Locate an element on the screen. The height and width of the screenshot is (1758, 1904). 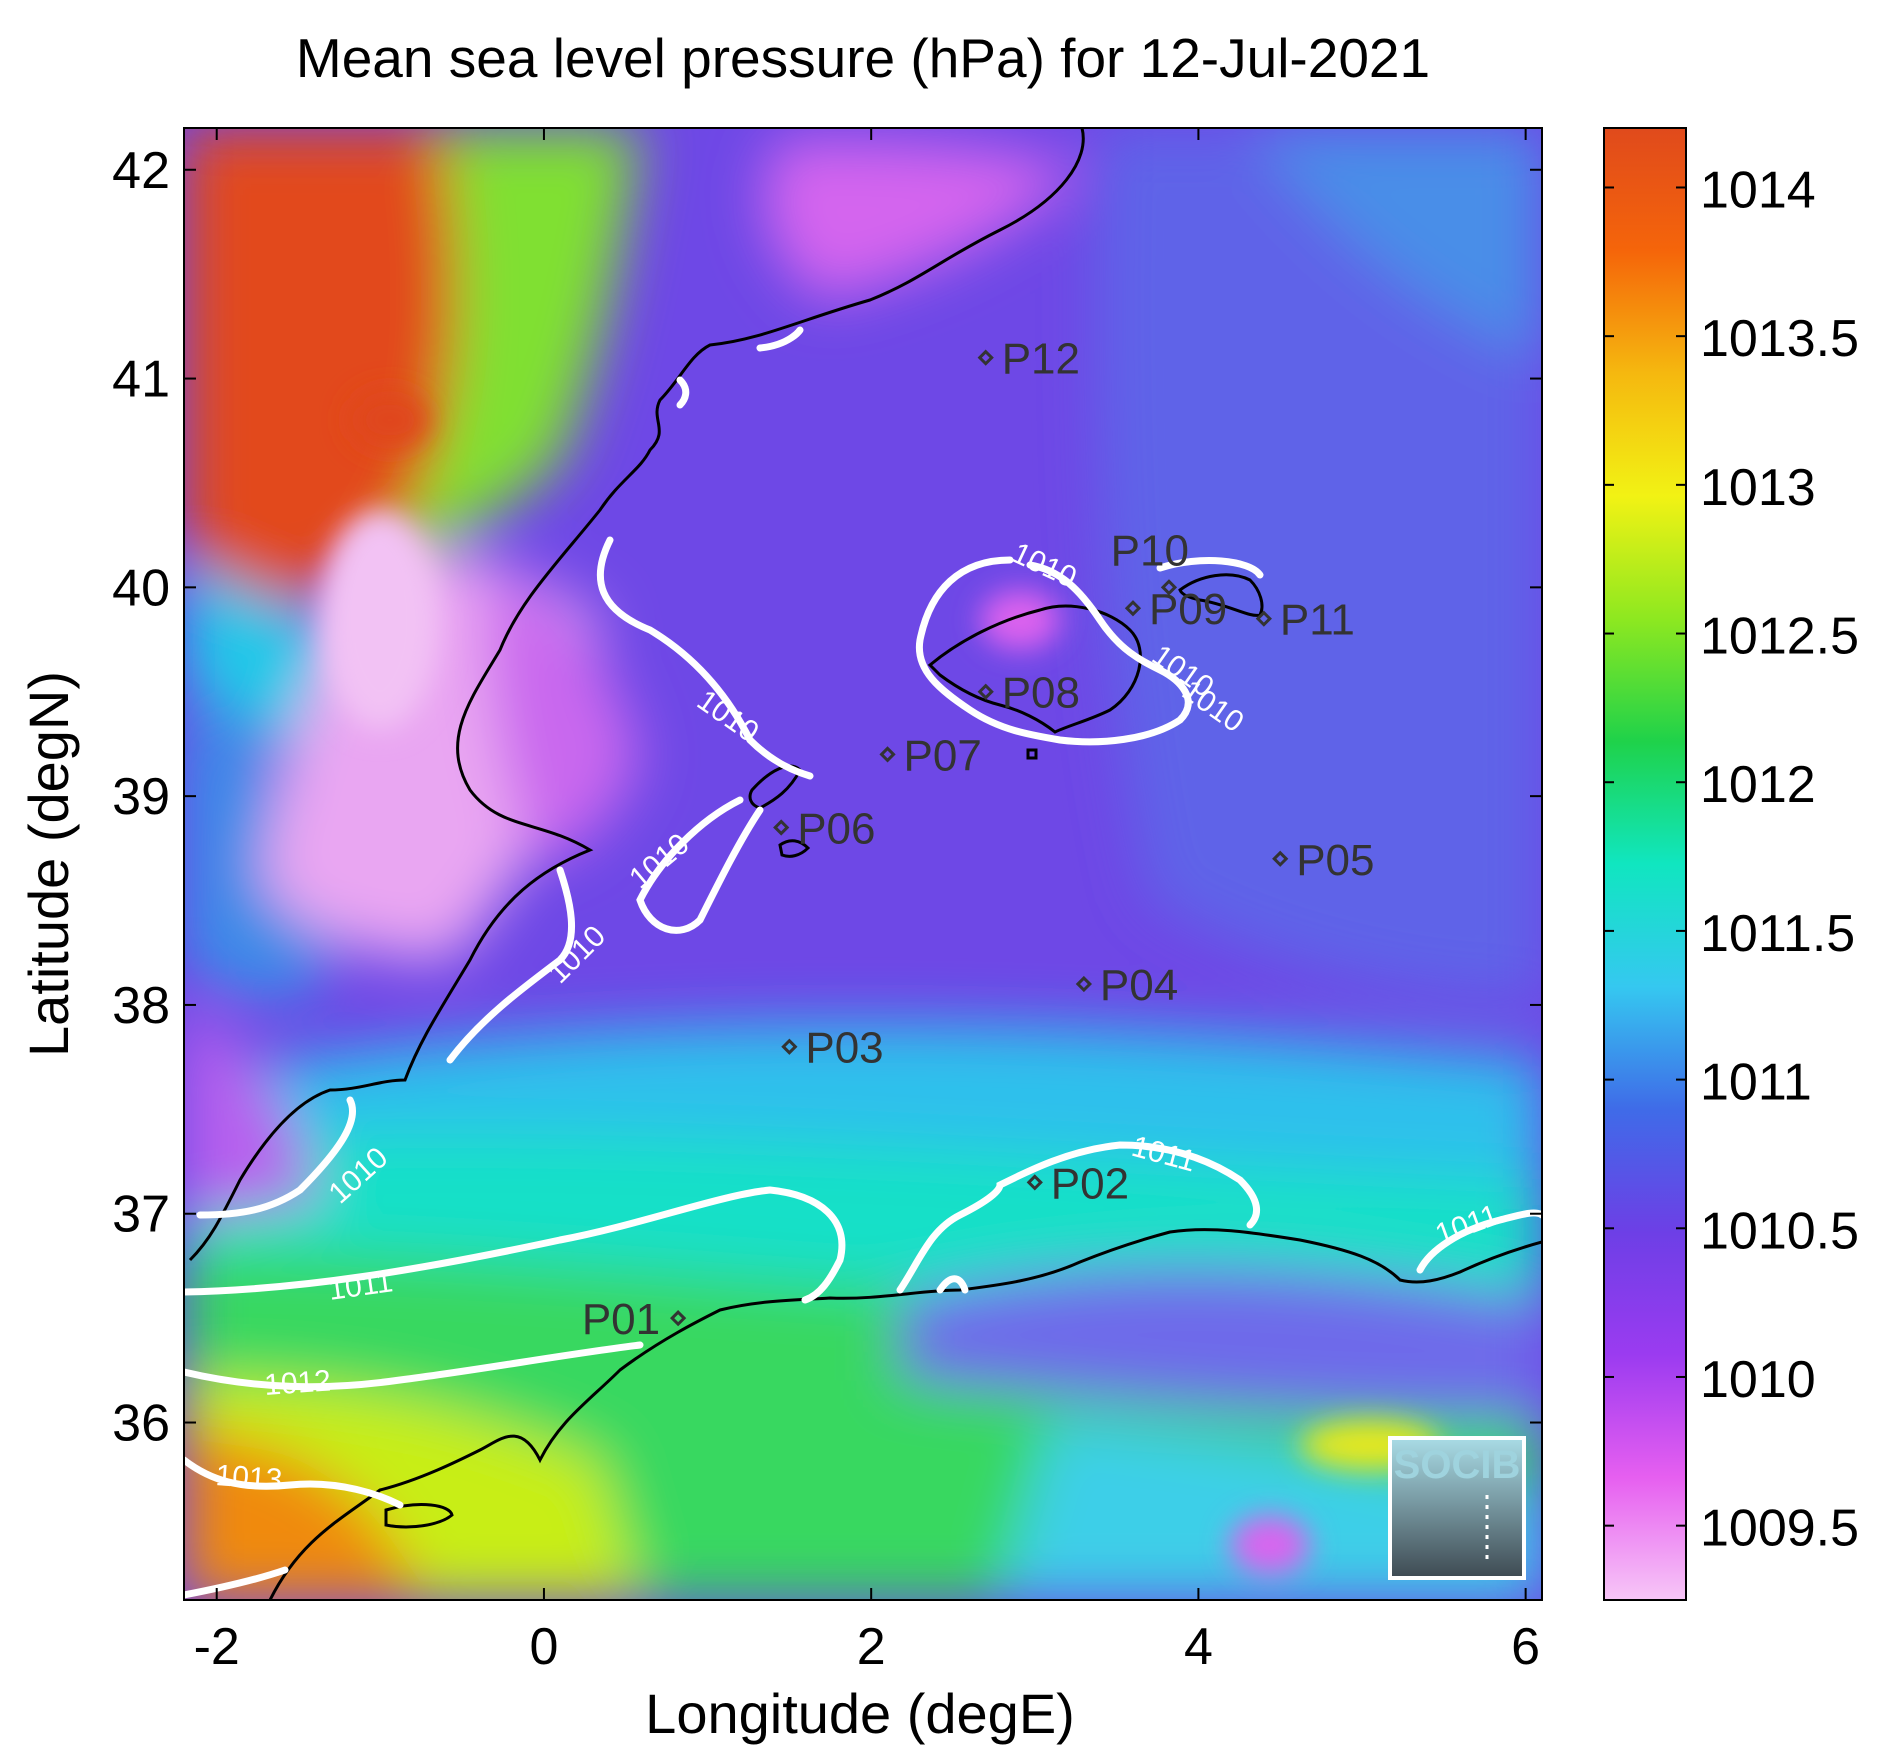
ibiza is located at coordinates (775, 787).